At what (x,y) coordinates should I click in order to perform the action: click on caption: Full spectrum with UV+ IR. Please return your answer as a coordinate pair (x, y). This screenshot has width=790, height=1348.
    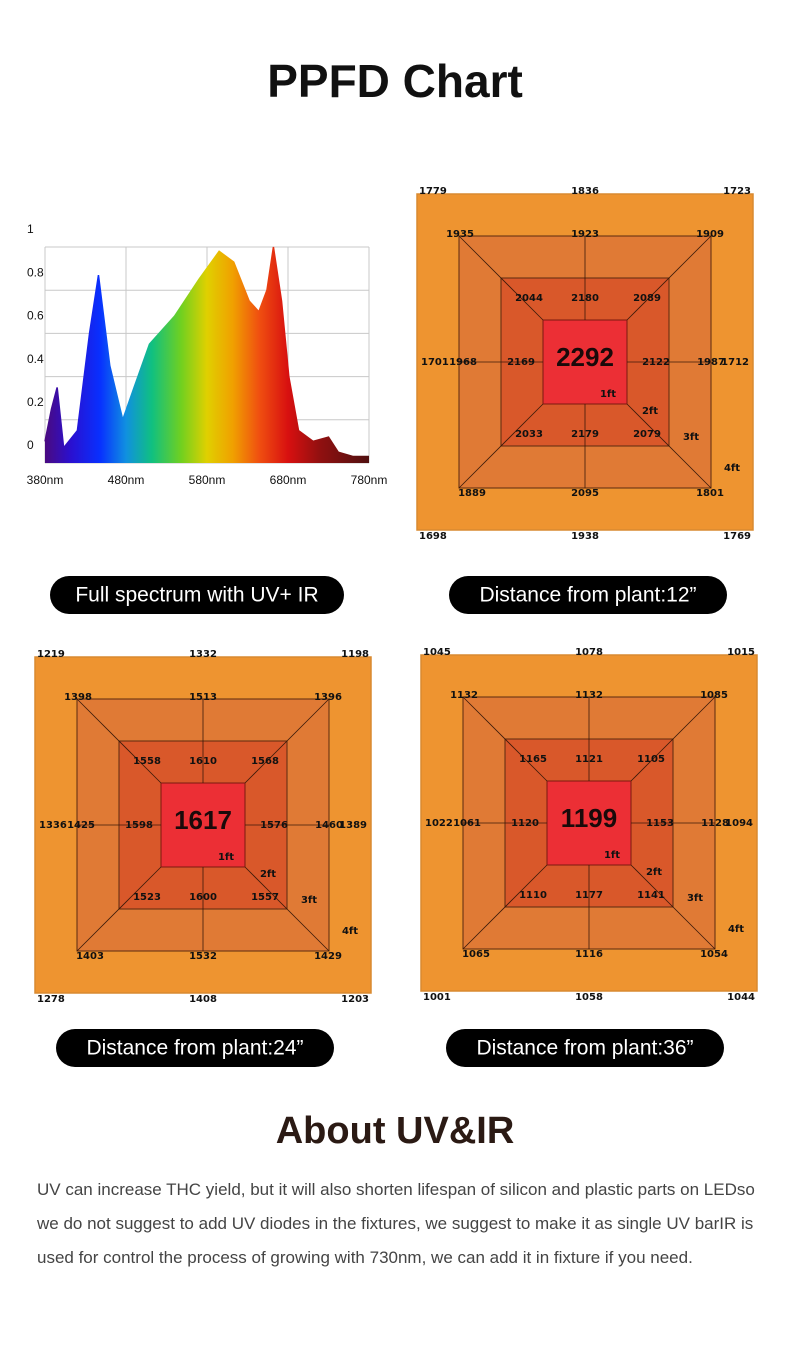
    Looking at the image, I should click on (196, 595).